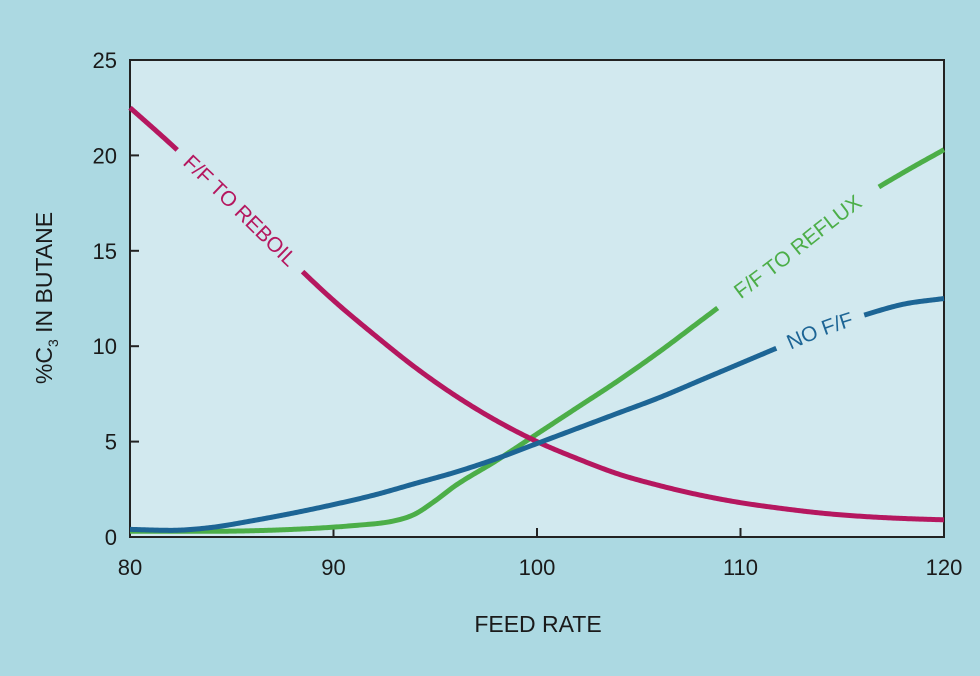 The width and height of the screenshot is (980, 676). I want to click on y-axis-title-prefix: %C, so click(44, 365).